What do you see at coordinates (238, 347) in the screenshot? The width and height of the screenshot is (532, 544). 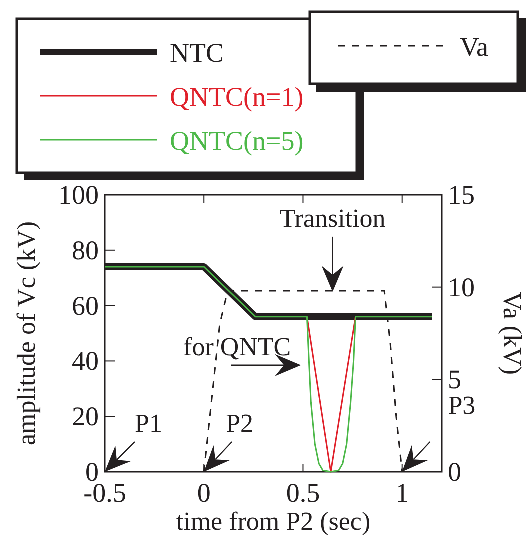 I see `annotation: for QNTC` at bounding box center [238, 347].